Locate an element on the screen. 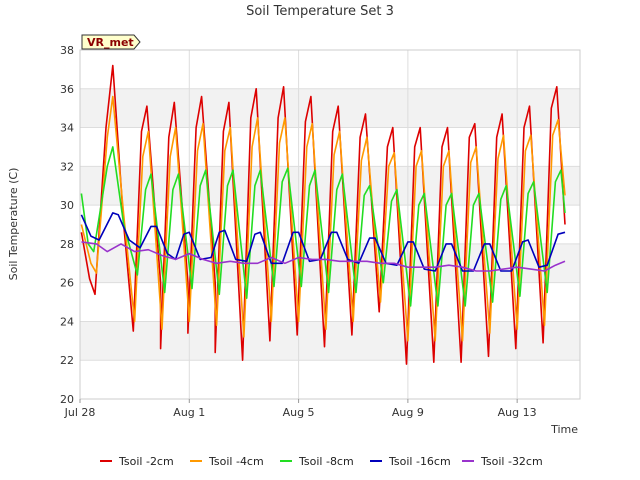 This screenshot has width=640, height=480. site-badge: VR_met is located at coordinates (111, 42).